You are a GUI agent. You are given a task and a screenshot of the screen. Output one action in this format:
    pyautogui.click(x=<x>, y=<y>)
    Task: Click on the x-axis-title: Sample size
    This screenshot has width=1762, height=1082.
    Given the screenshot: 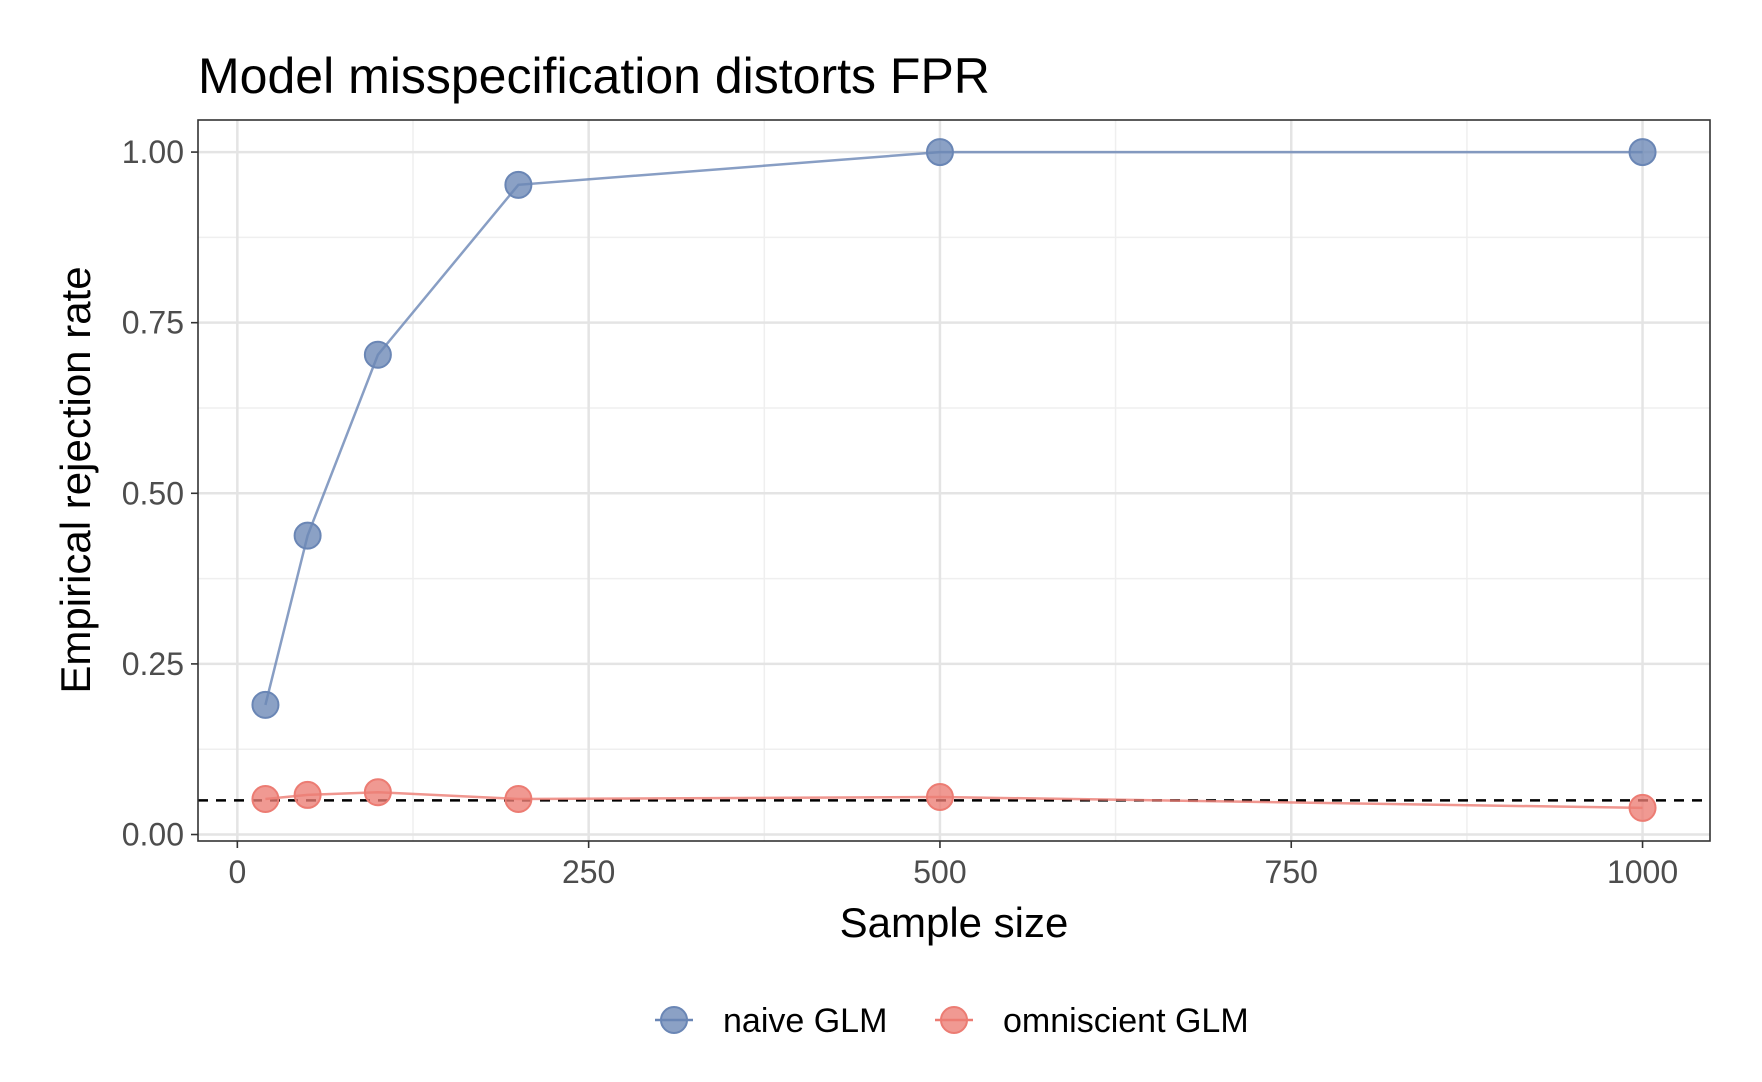 What is the action you would take?
    pyautogui.click(x=954, y=922)
    